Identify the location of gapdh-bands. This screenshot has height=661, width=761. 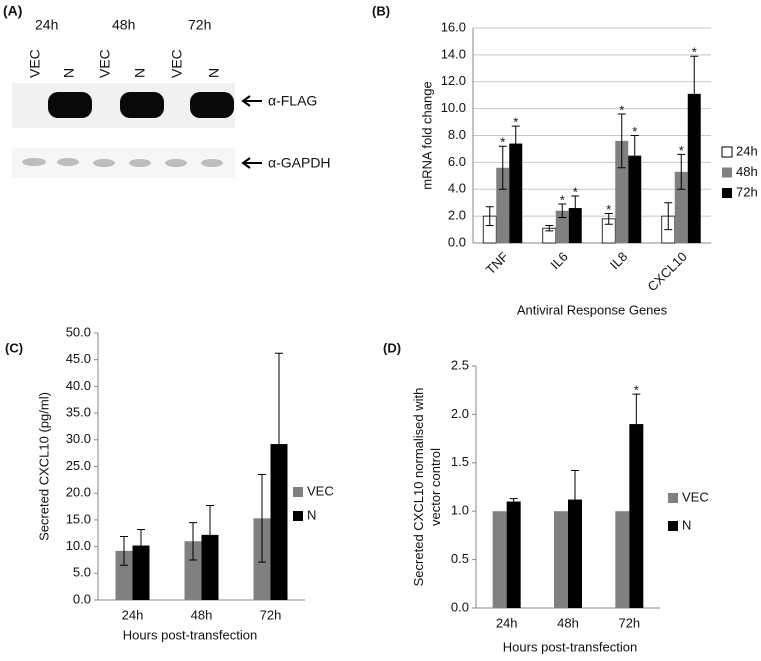
(122, 162).